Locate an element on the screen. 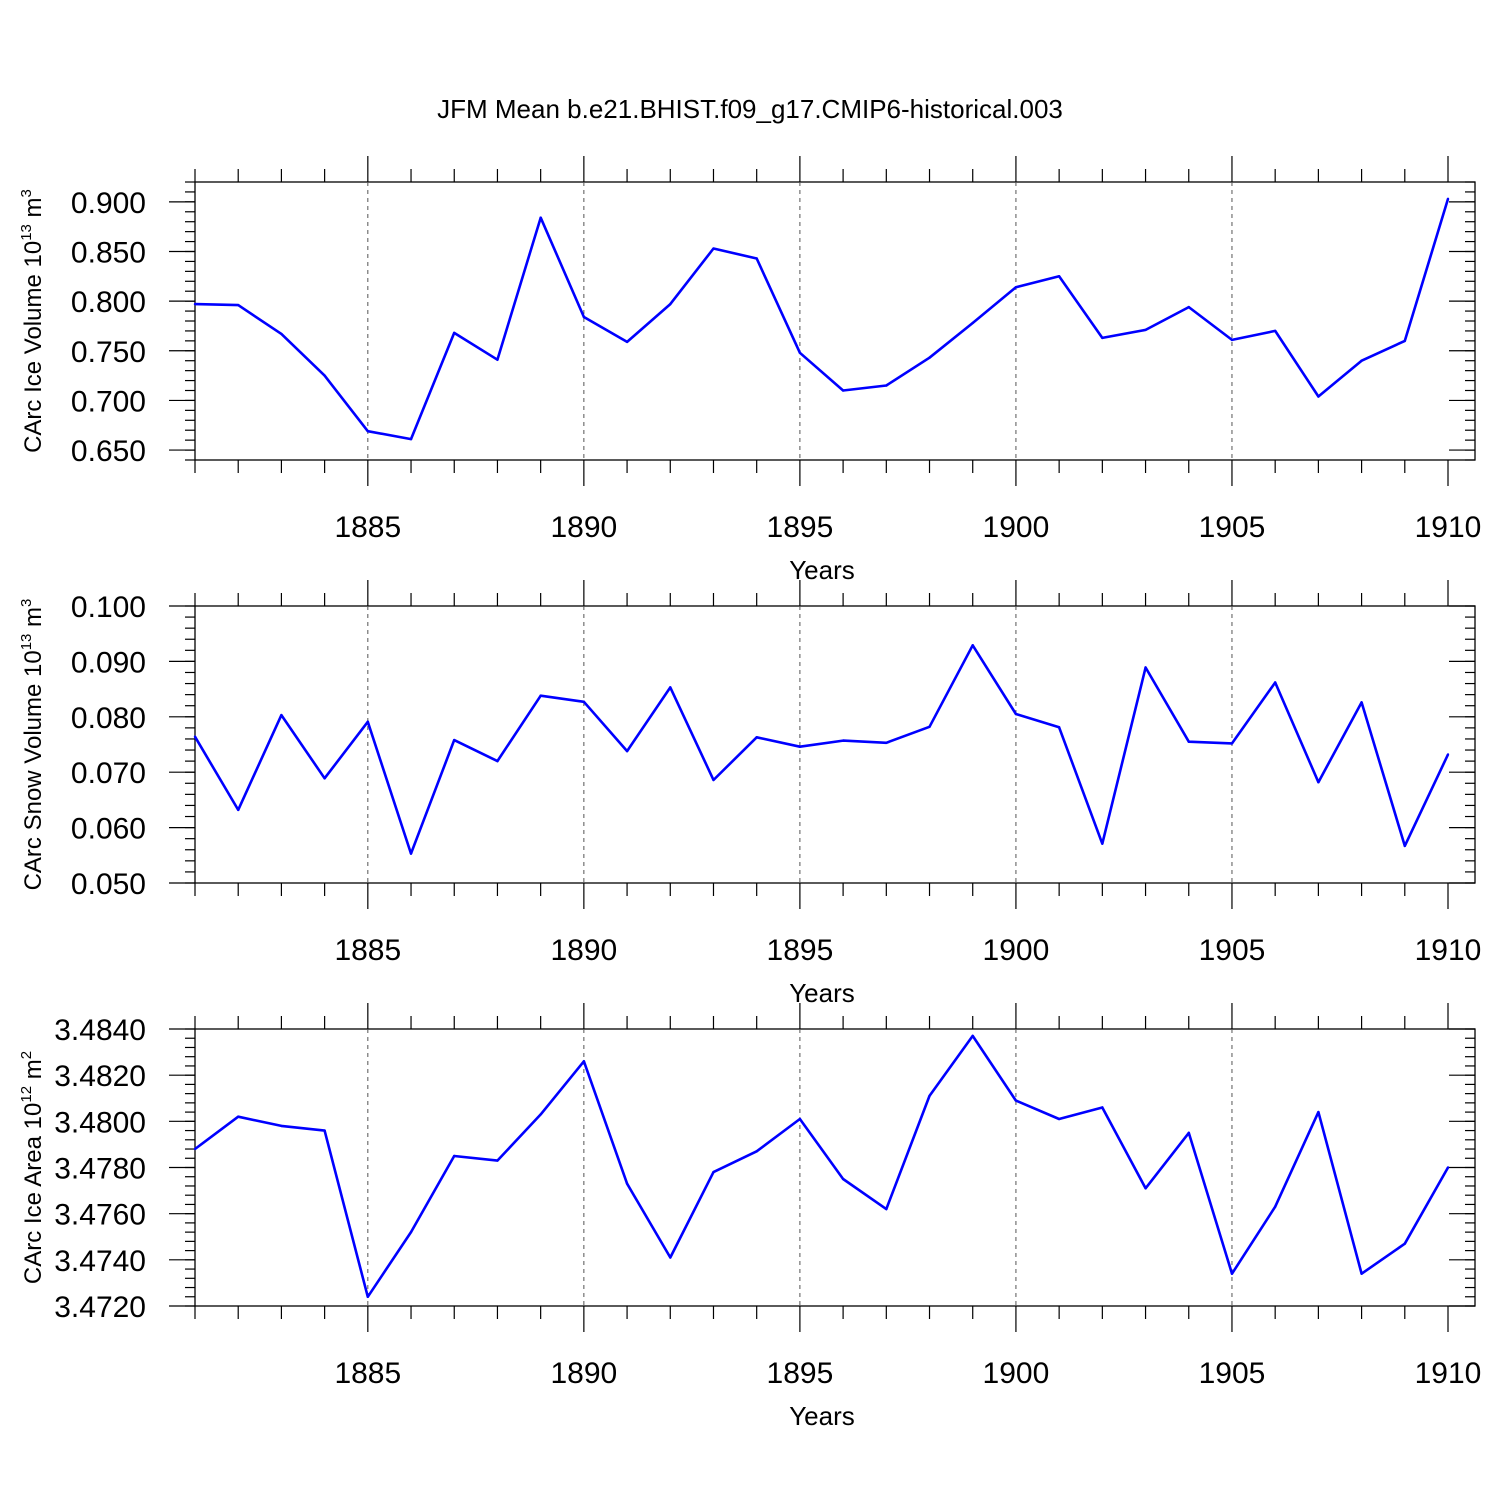  y-tick-label: 0.700 is located at coordinates (108, 401).